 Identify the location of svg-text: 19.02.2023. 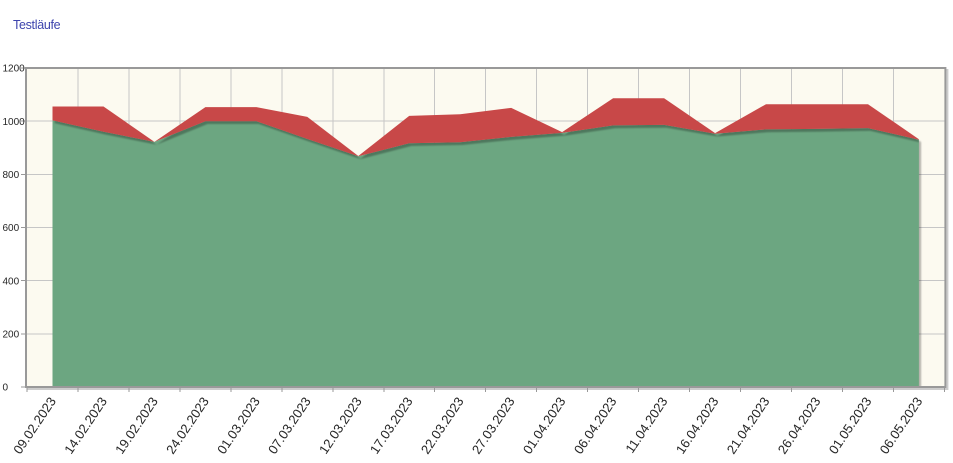
(136, 425).